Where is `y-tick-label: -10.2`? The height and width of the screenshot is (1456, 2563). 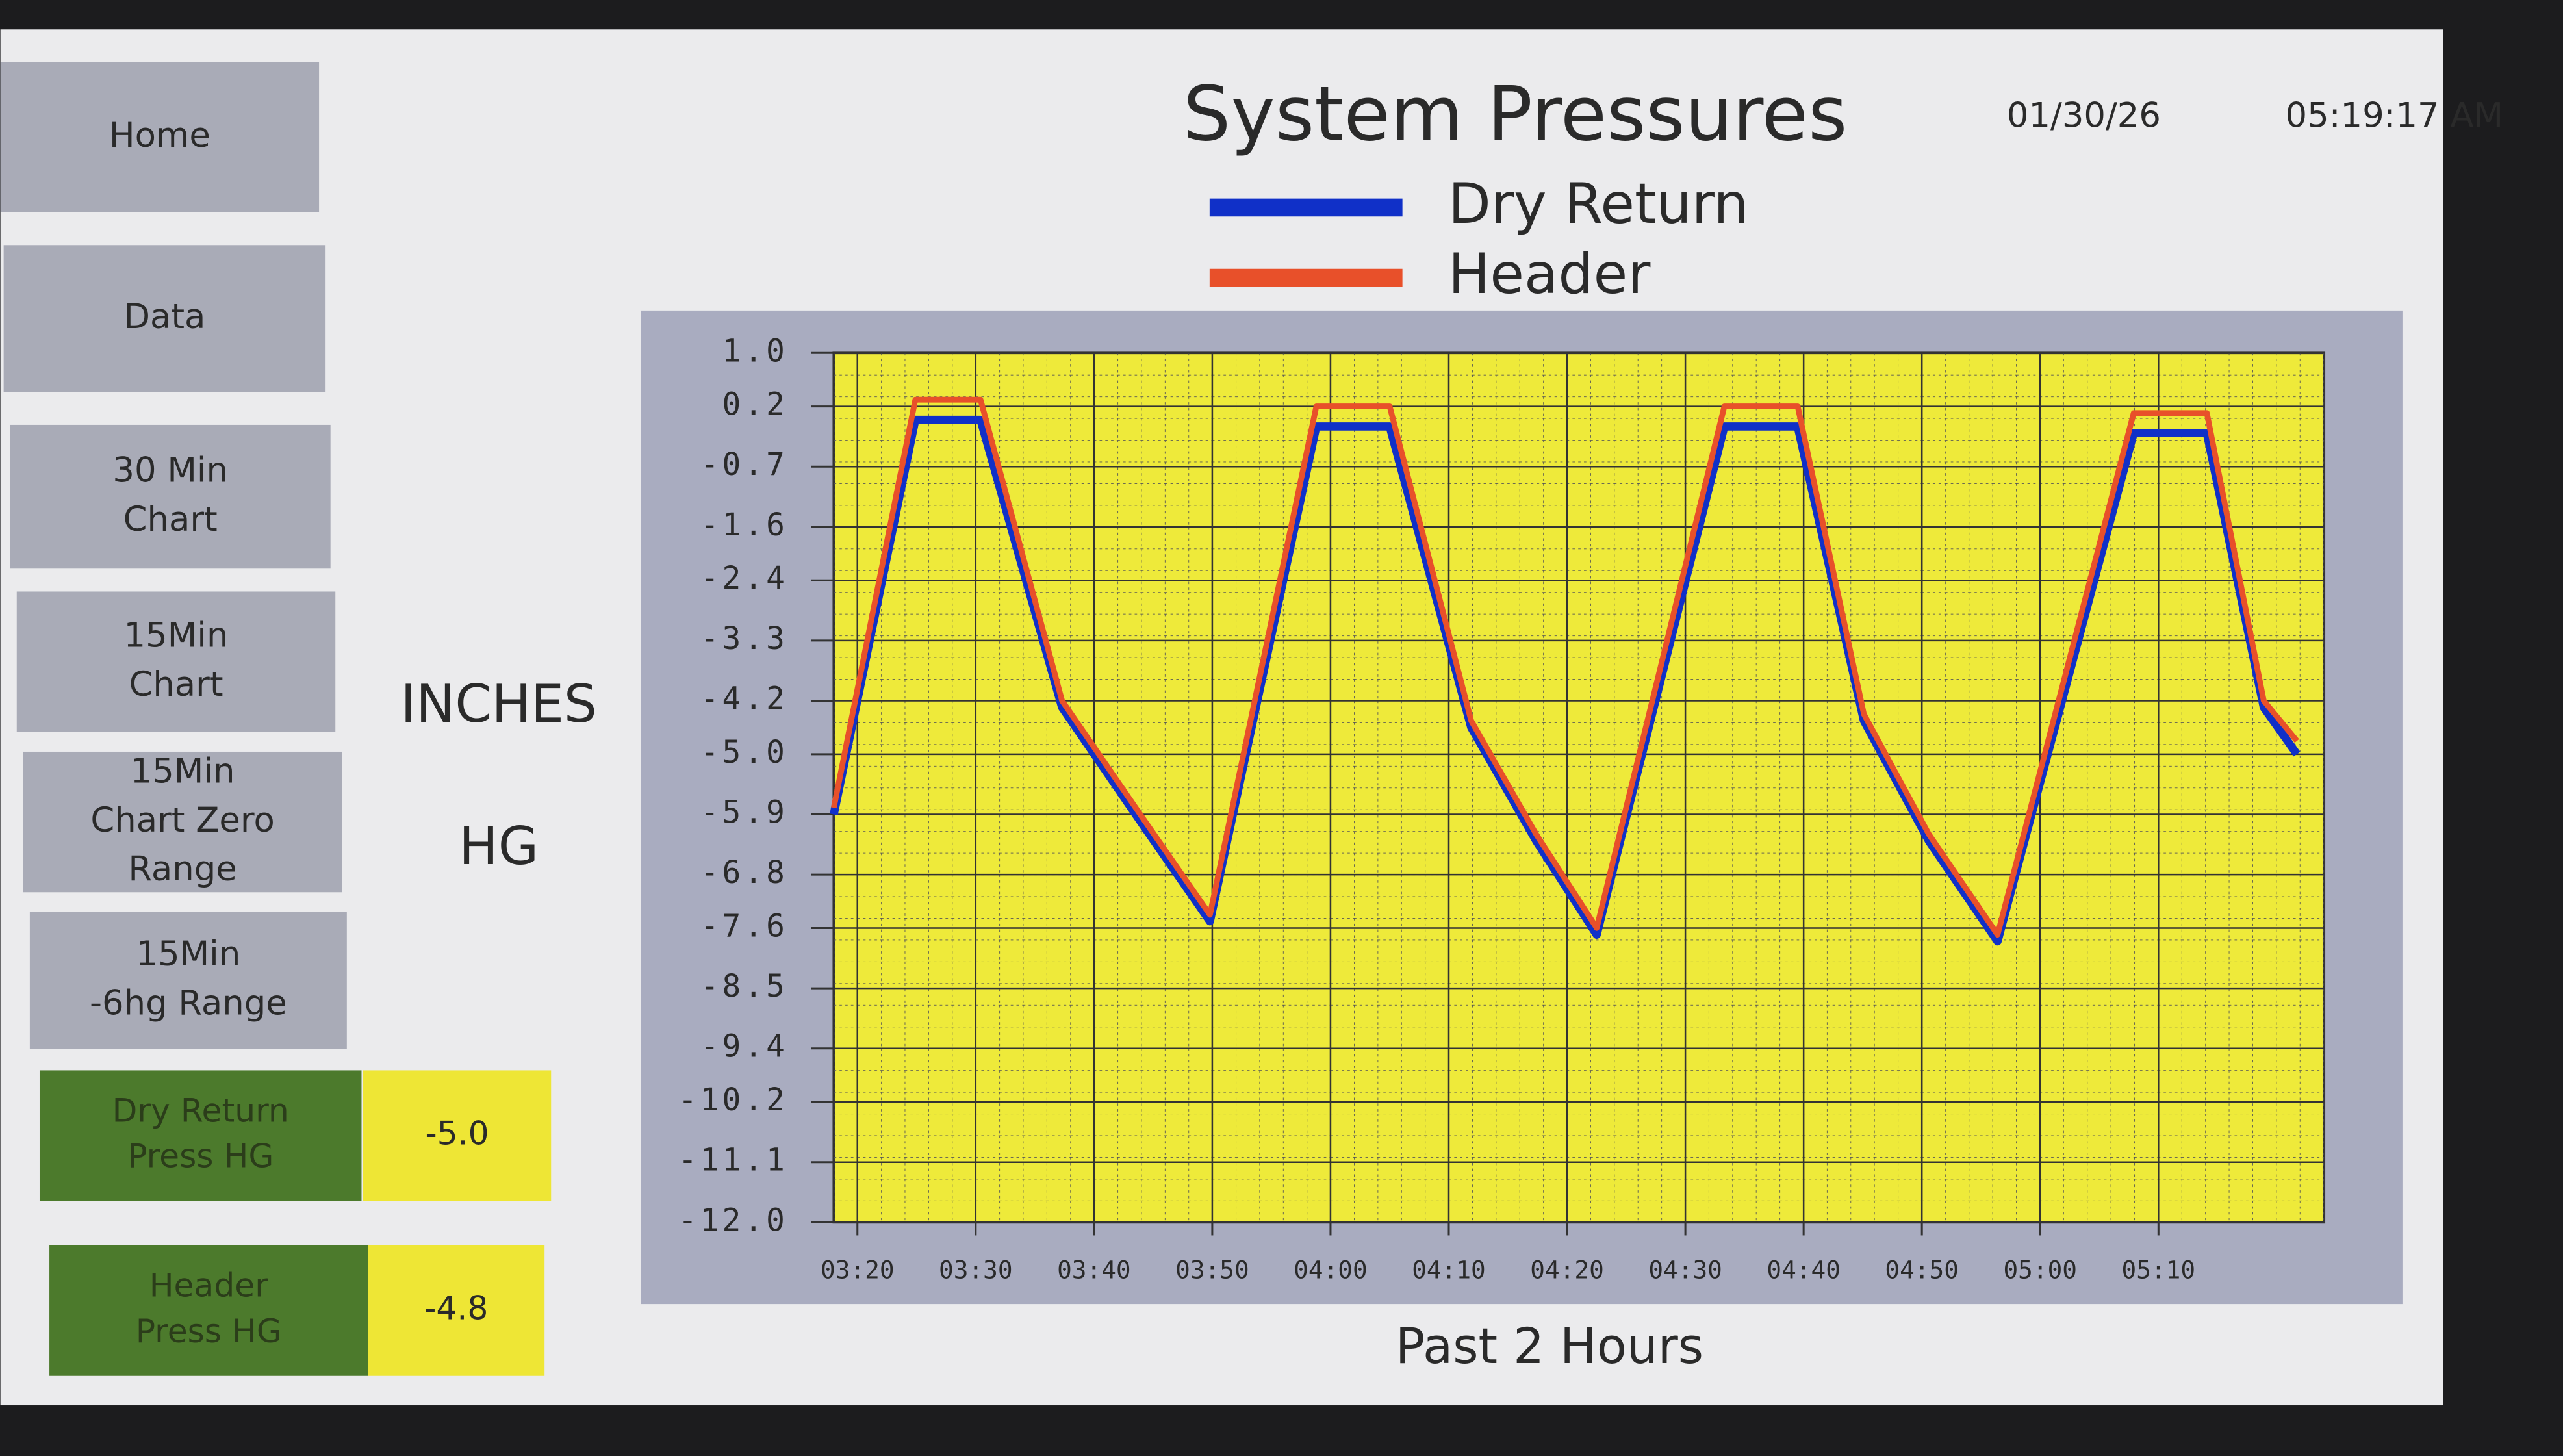
y-tick-label: -10.2 is located at coordinates (733, 1100).